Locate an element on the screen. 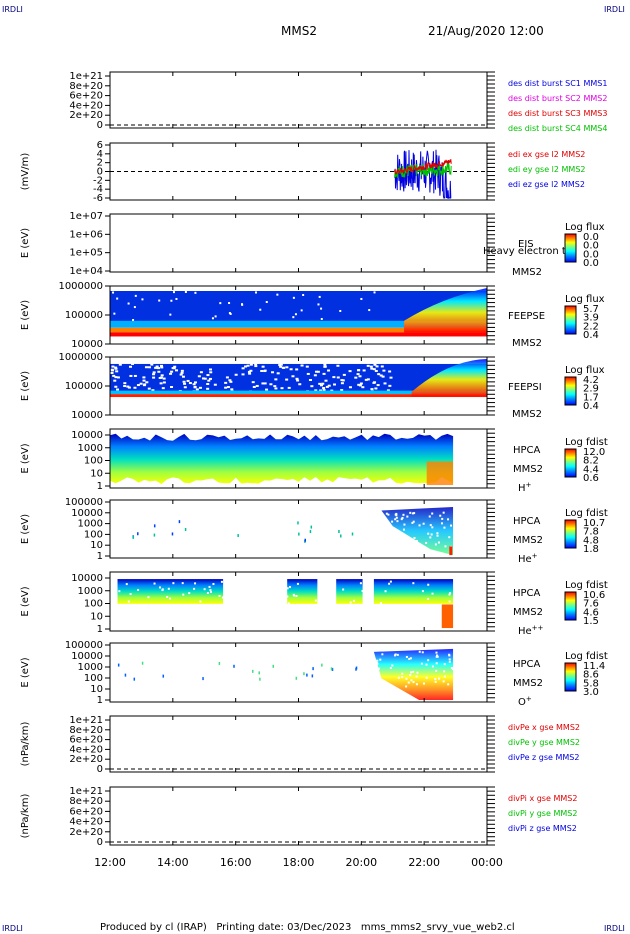  colorbar is located at coordinates (570, 391).